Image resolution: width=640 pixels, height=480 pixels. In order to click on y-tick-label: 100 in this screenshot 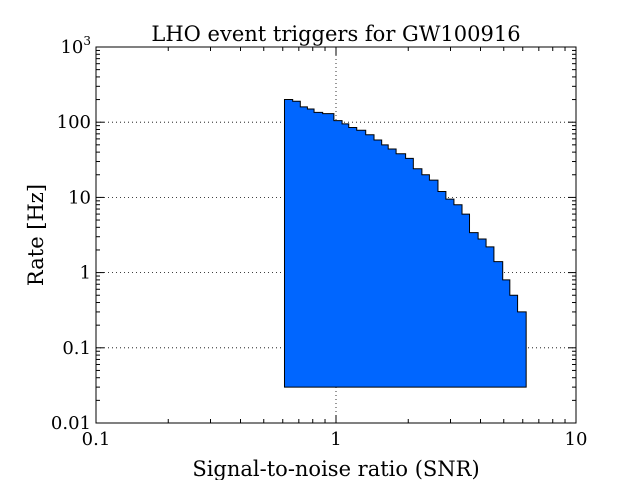, I will do `click(74, 122)`.